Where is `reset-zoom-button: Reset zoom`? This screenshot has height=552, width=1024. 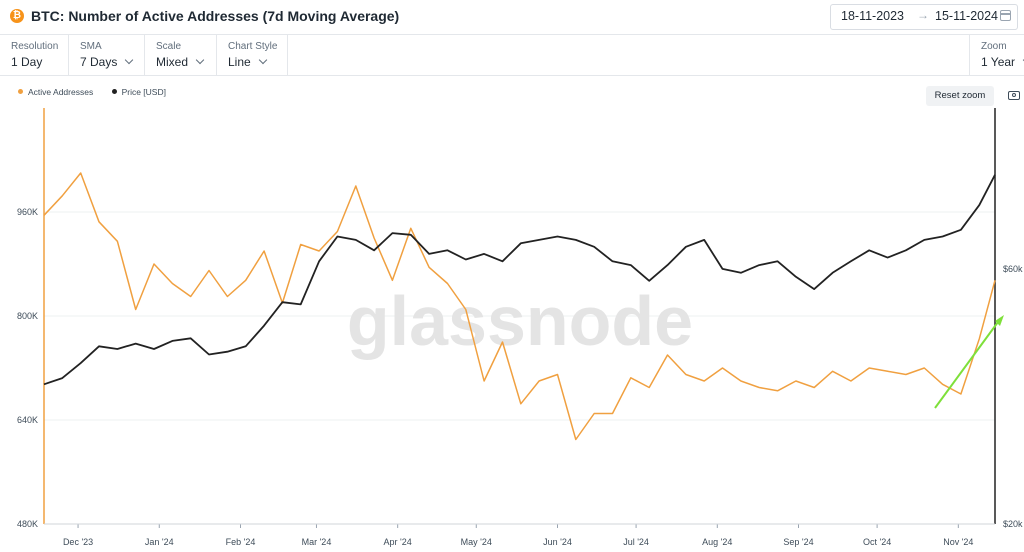
reset-zoom-button: Reset zoom is located at coordinates (960, 96).